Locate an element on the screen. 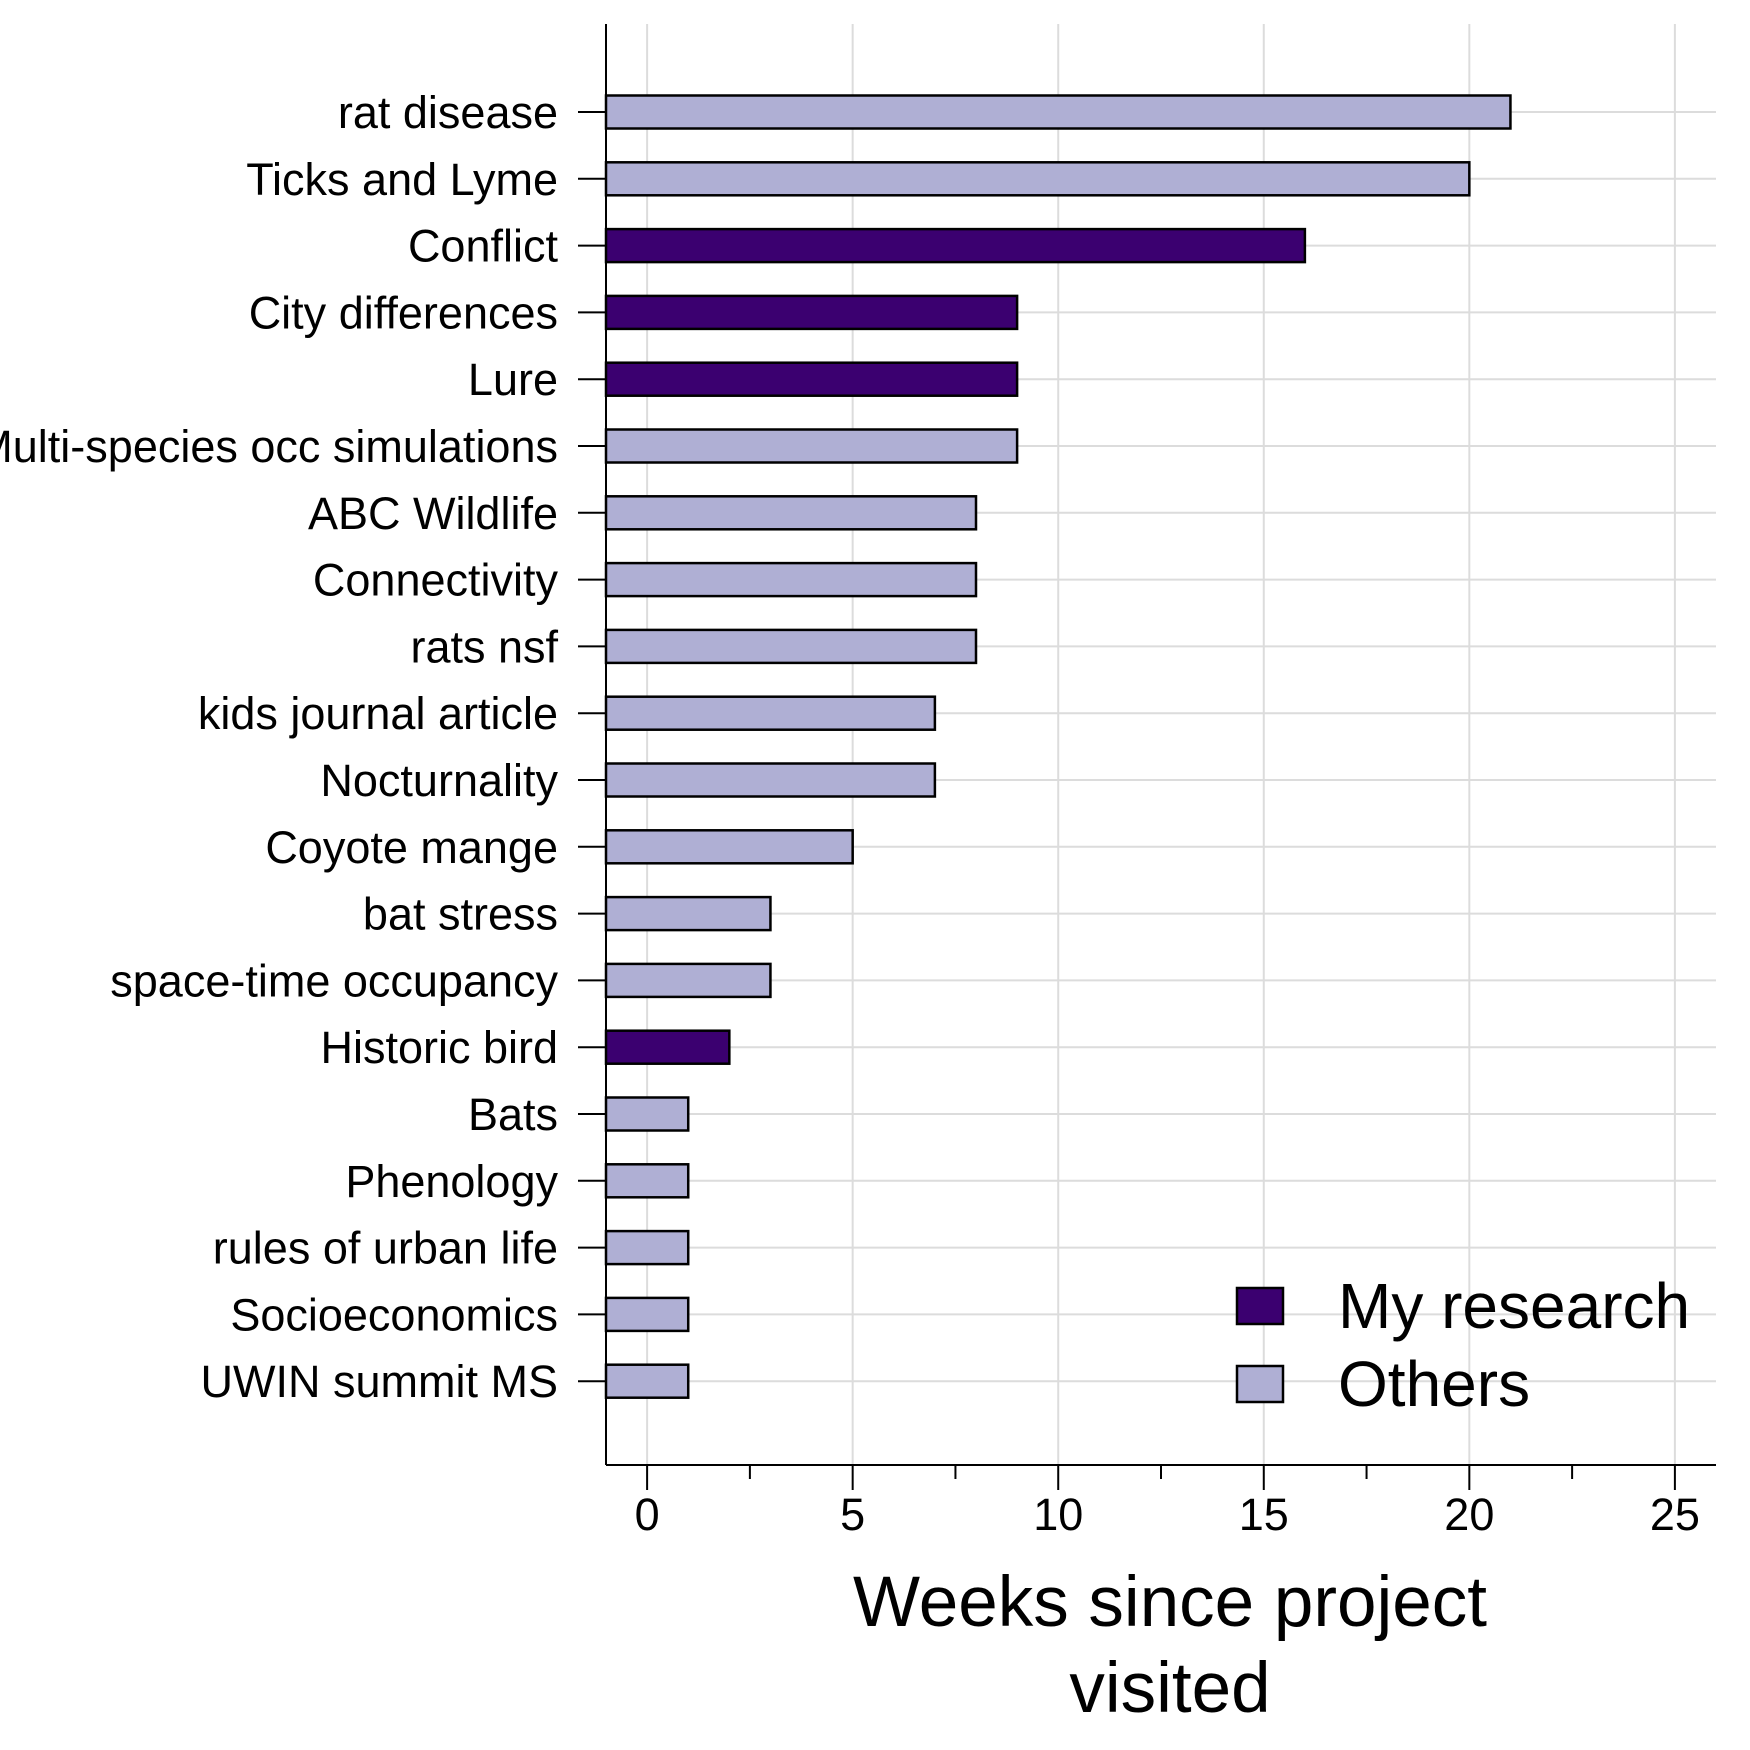  x-tick-label: 0 is located at coordinates (647, 1514).